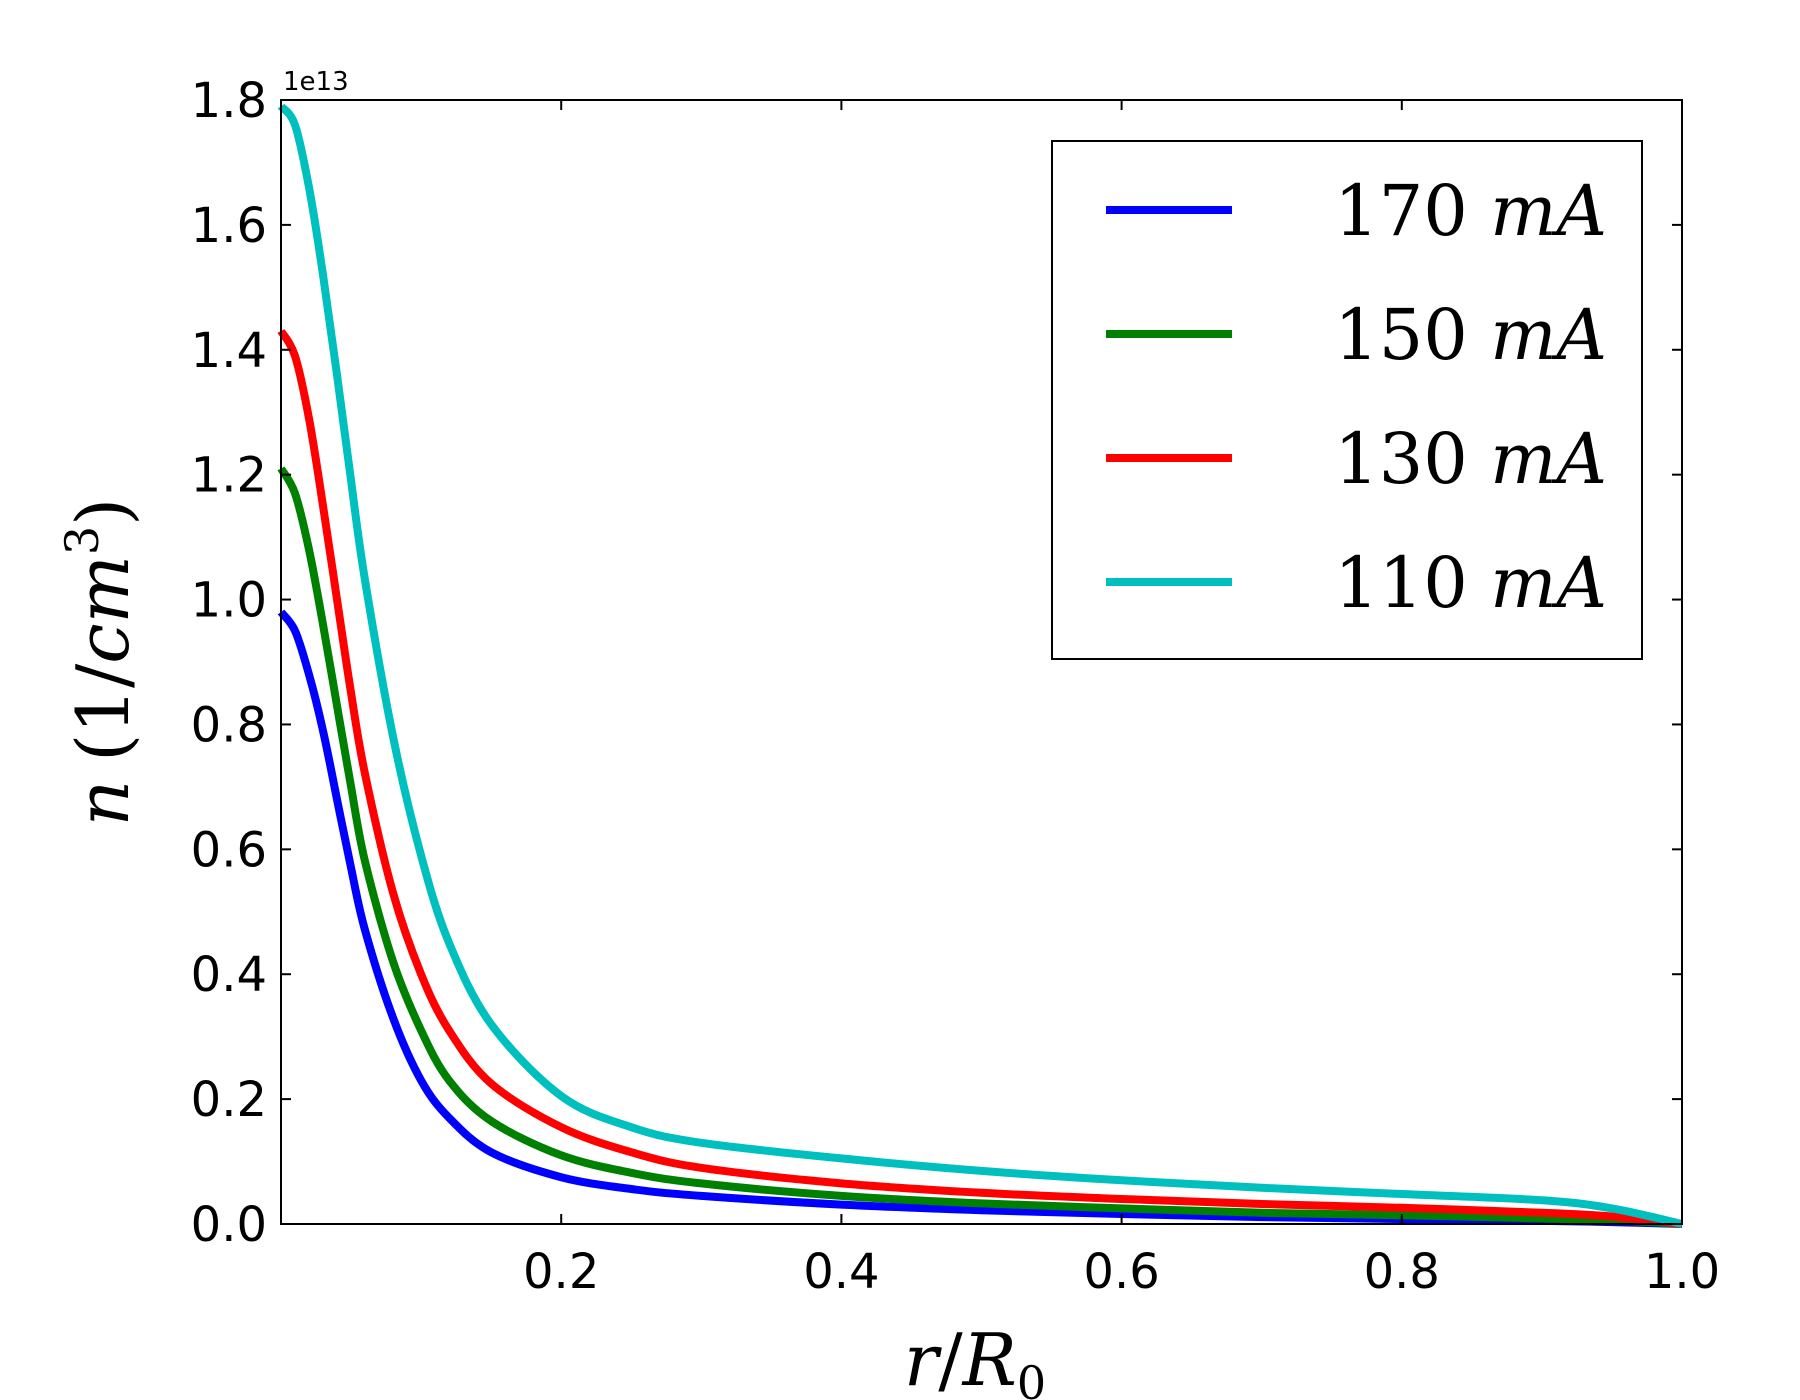  What do you see at coordinates (1470, 211) in the screenshot?
I see `legend-label-170-mA: 170 mA` at bounding box center [1470, 211].